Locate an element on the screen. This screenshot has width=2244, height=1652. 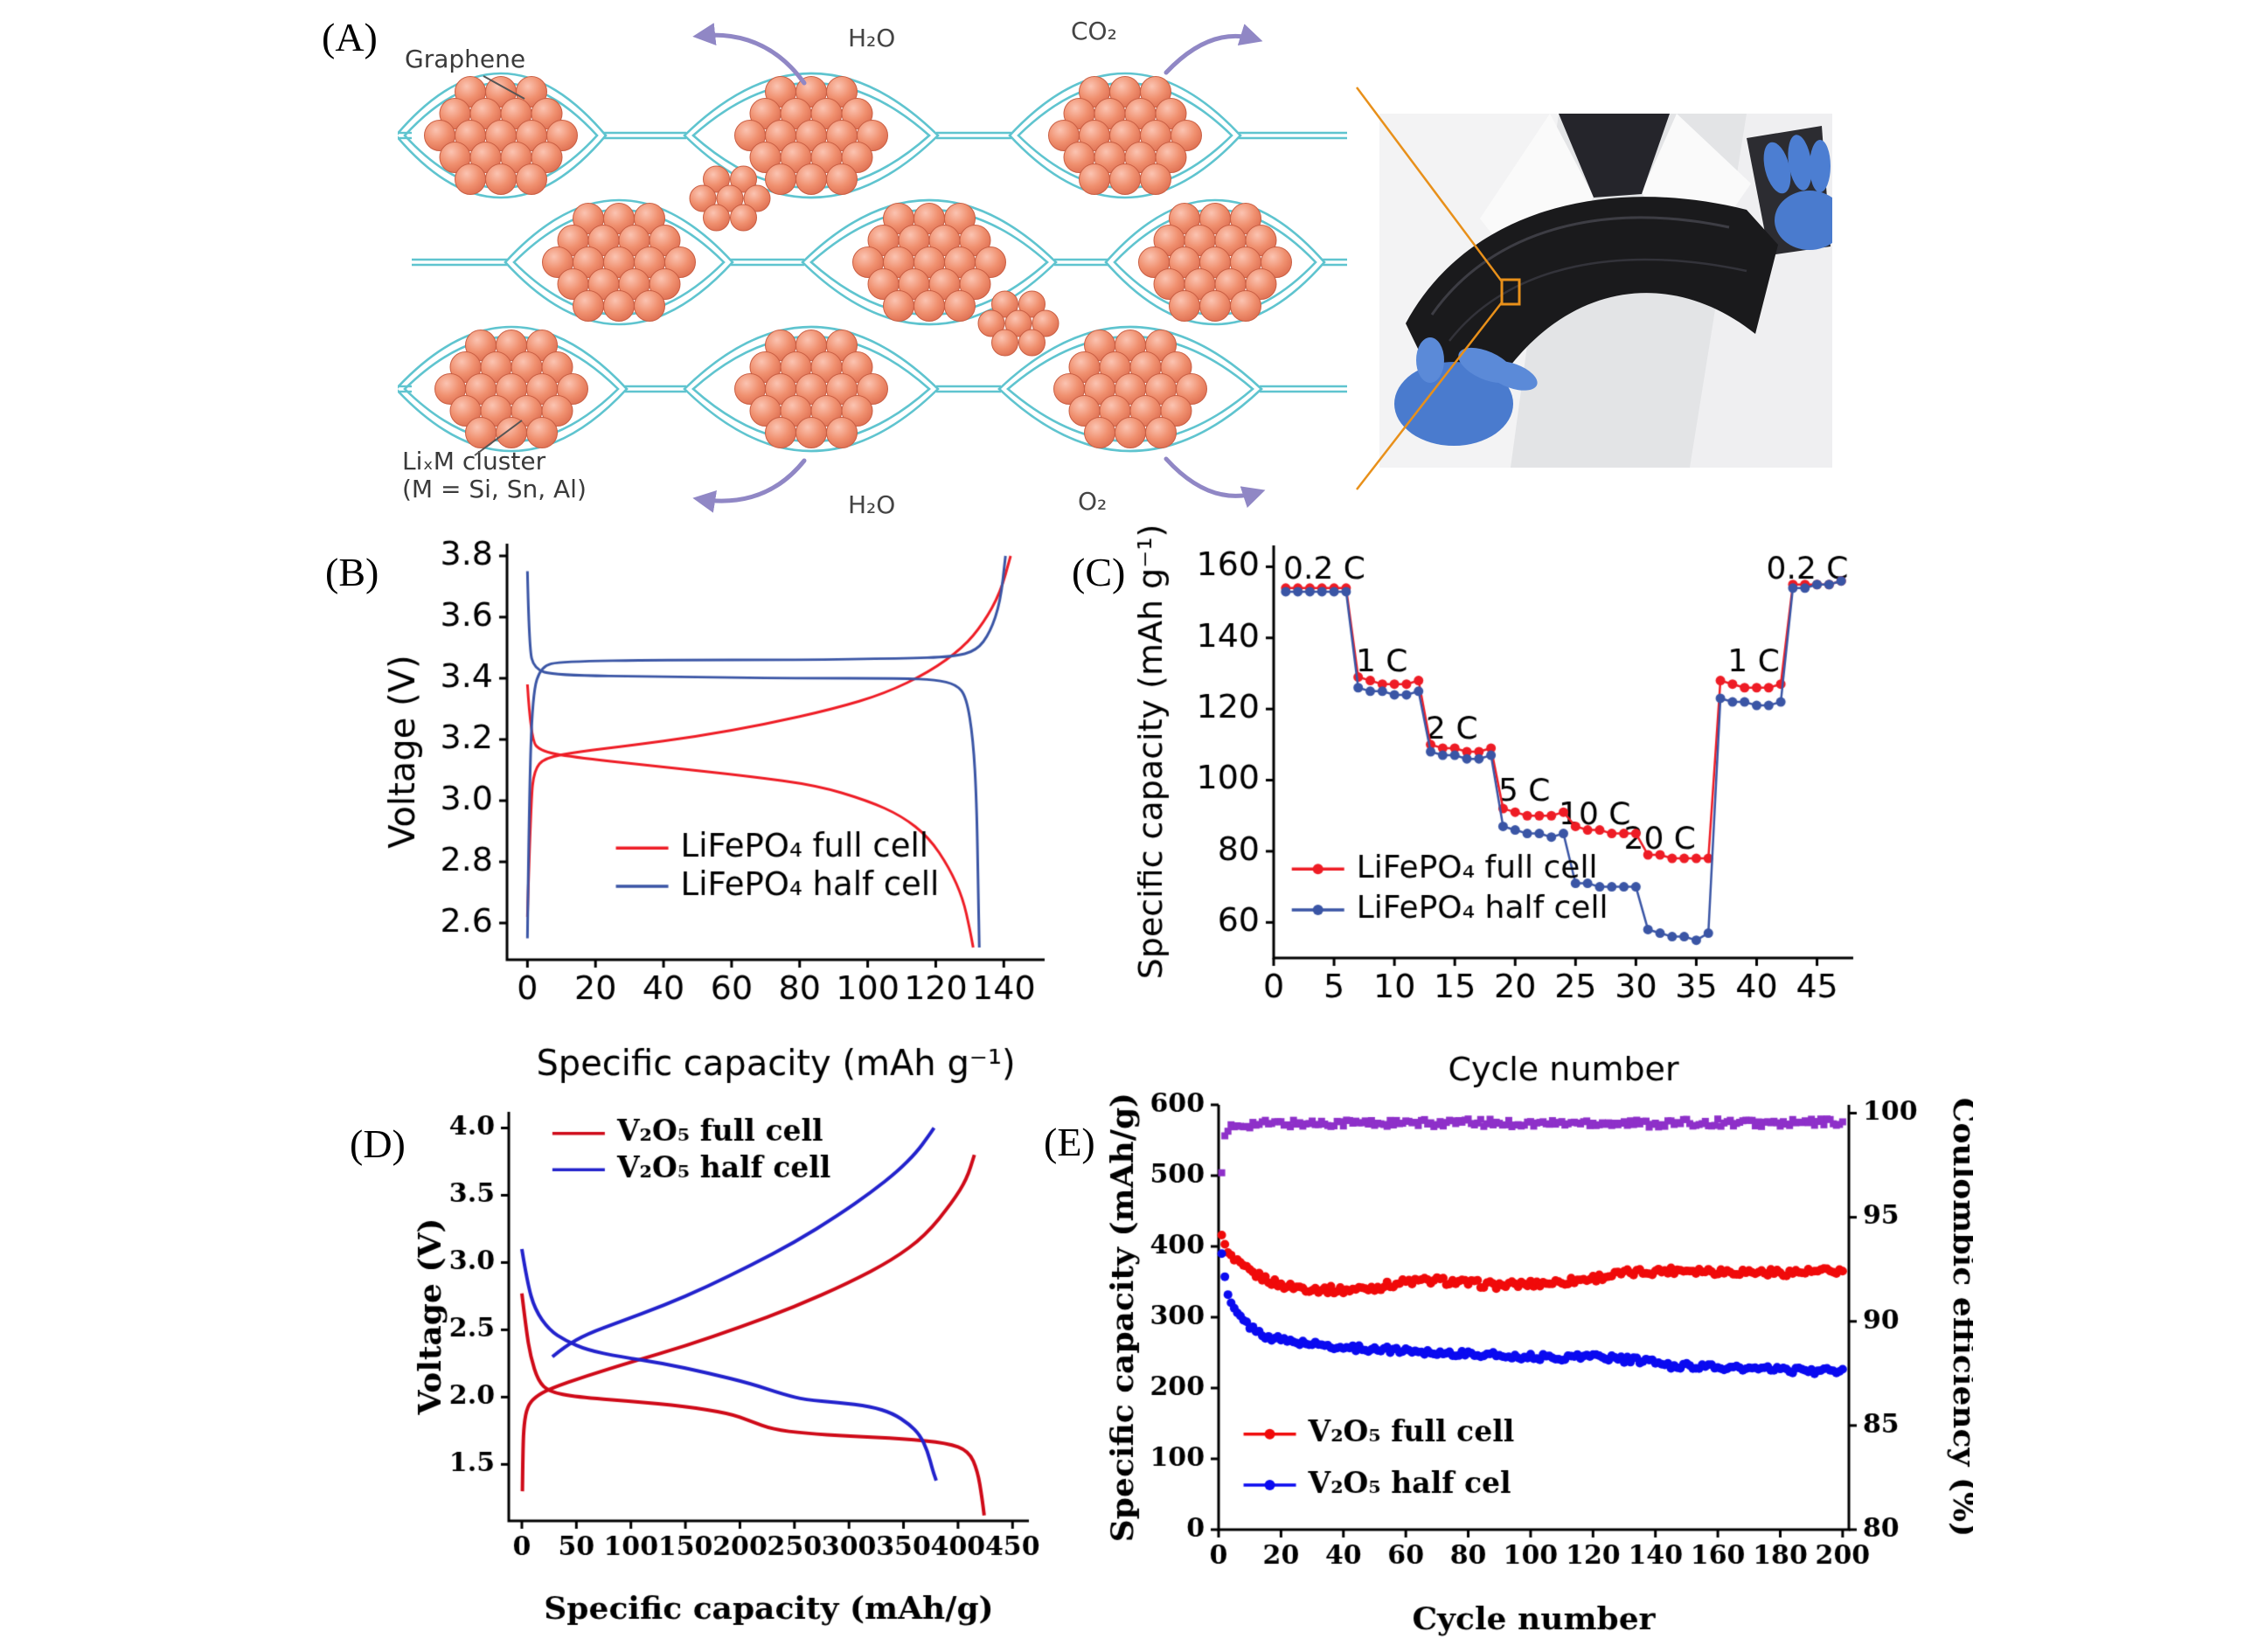
lixm-cluster-sublabel: (M = Si, Sn, Al) is located at coordinates (495, 489).